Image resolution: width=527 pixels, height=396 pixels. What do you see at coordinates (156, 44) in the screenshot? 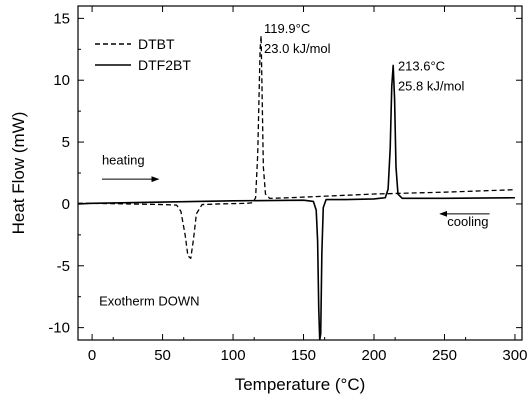
I see `legend-label-dtbt: DTBT` at bounding box center [156, 44].